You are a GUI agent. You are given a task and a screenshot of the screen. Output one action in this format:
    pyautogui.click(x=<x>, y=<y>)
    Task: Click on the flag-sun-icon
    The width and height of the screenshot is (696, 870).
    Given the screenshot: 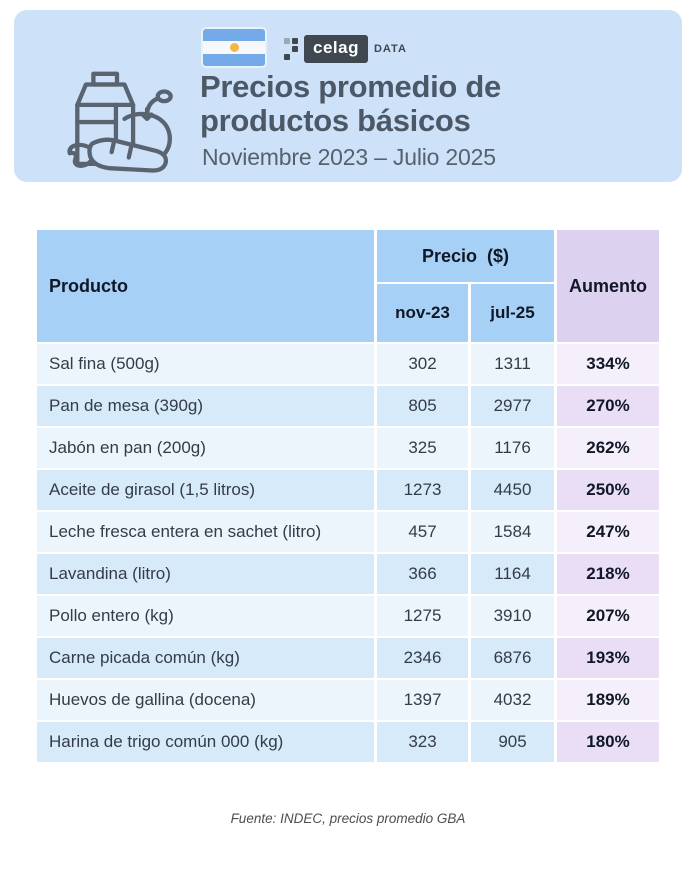 What is the action you would take?
    pyautogui.click(x=234, y=47)
    